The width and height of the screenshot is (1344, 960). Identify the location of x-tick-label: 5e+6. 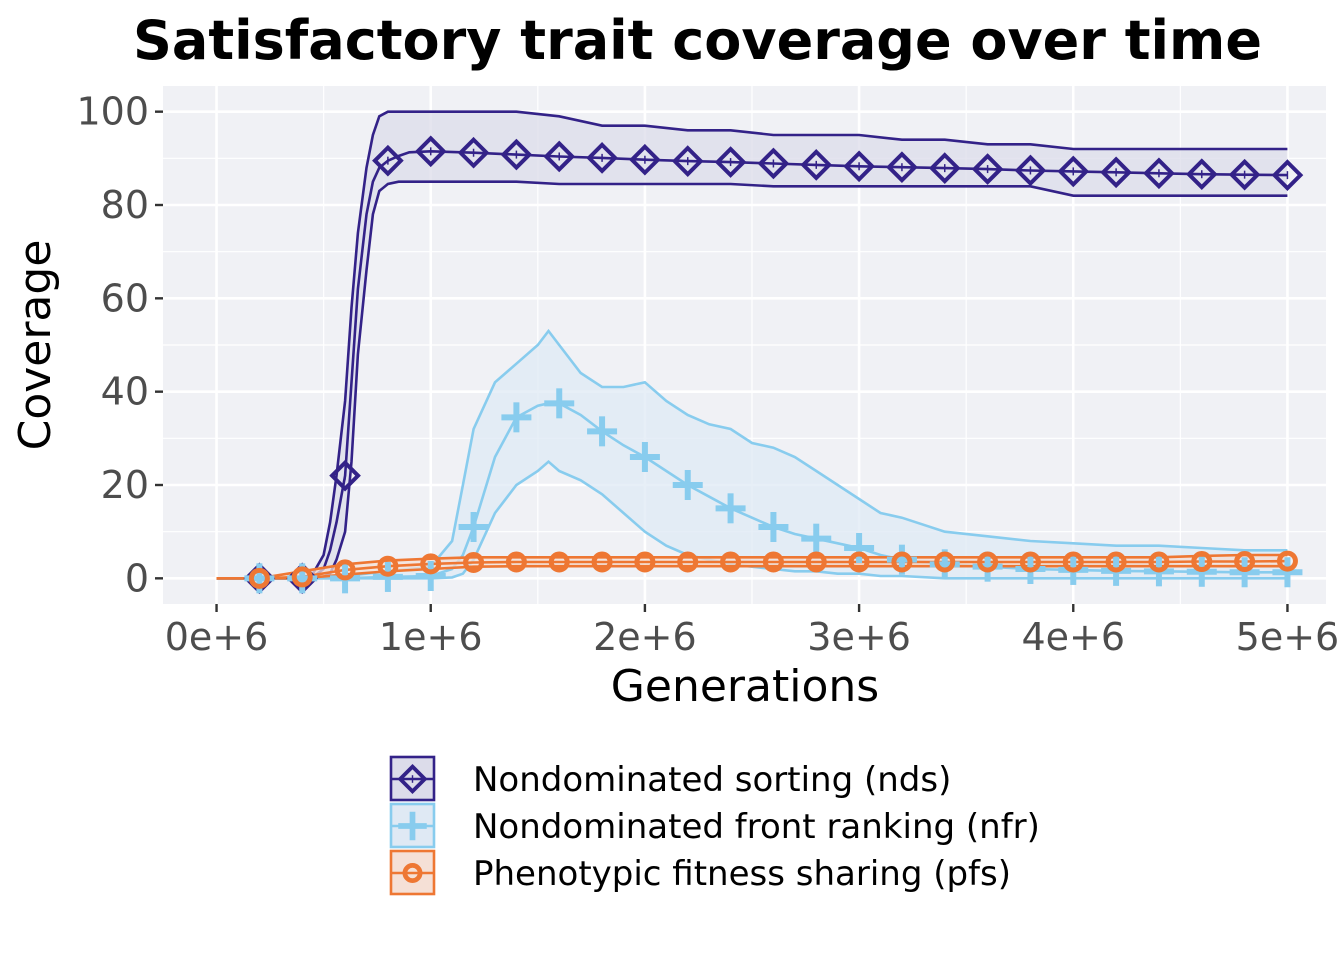
(1288, 637).